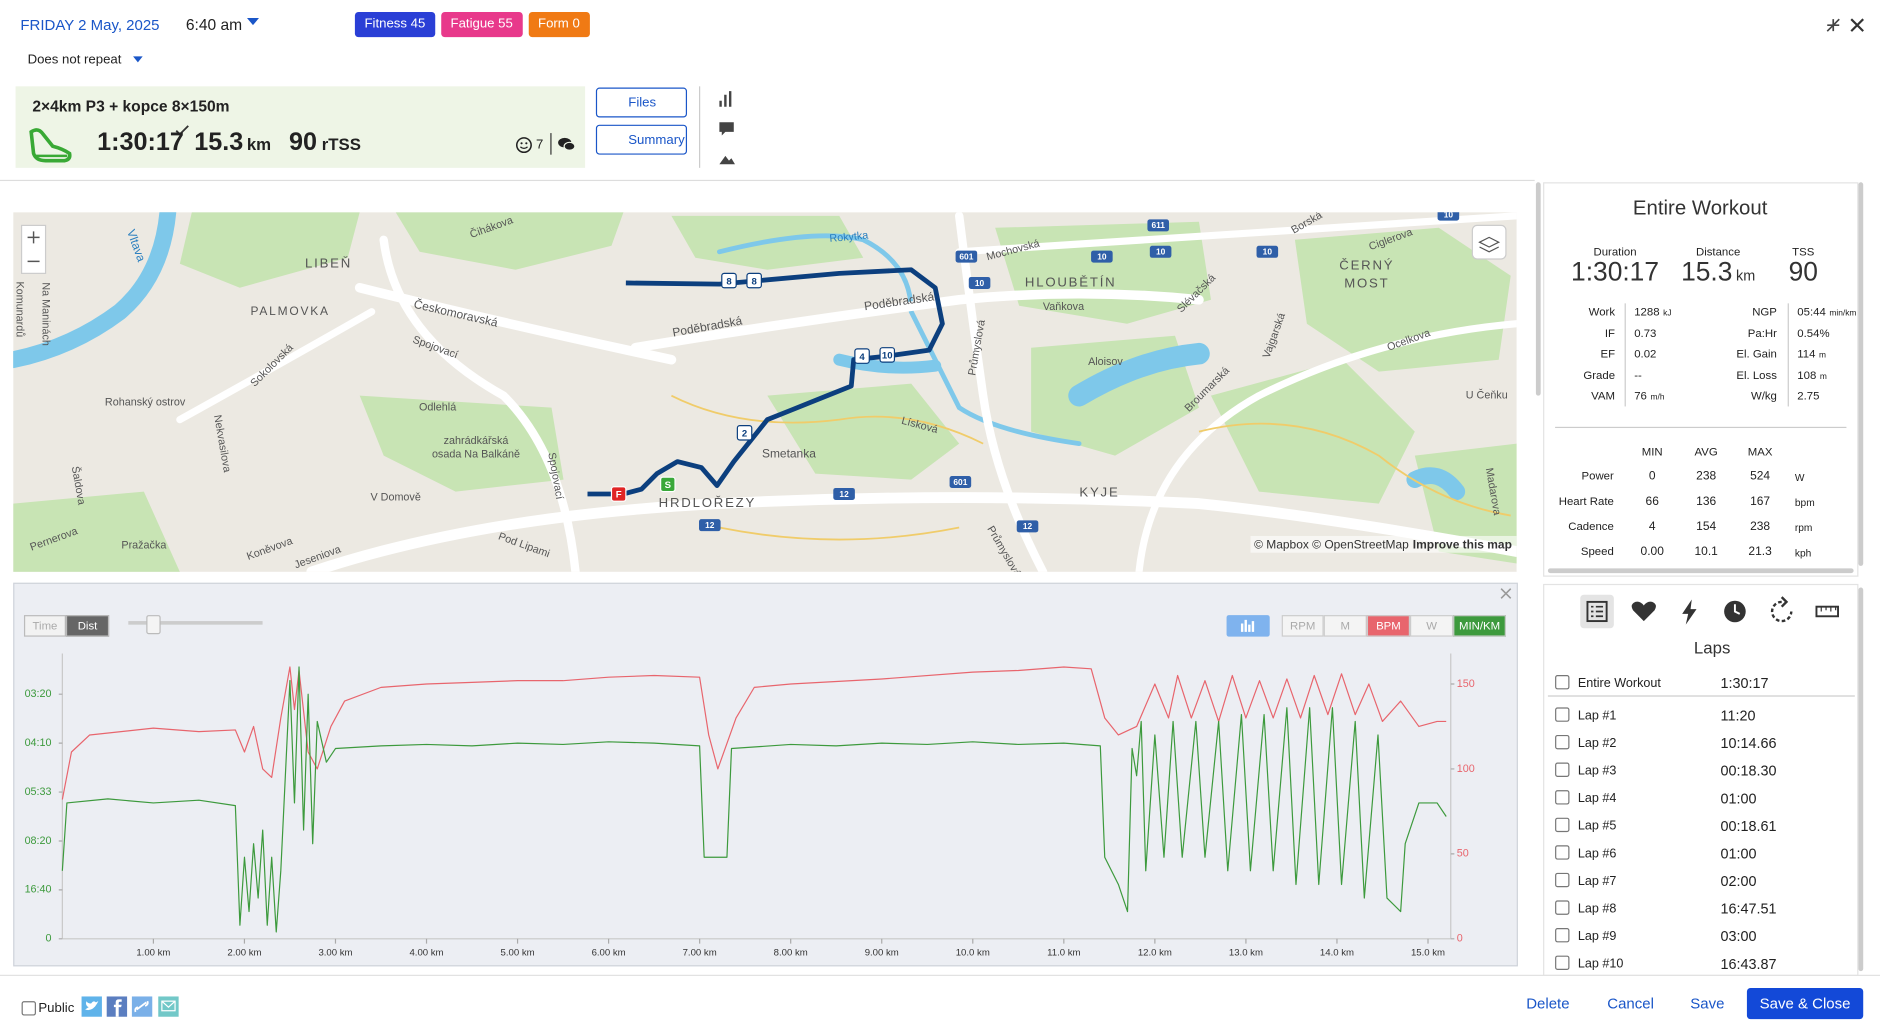 The width and height of the screenshot is (1880, 1027). What do you see at coordinates (1803, 527) in the screenshot?
I see `range-unit: rpm` at bounding box center [1803, 527].